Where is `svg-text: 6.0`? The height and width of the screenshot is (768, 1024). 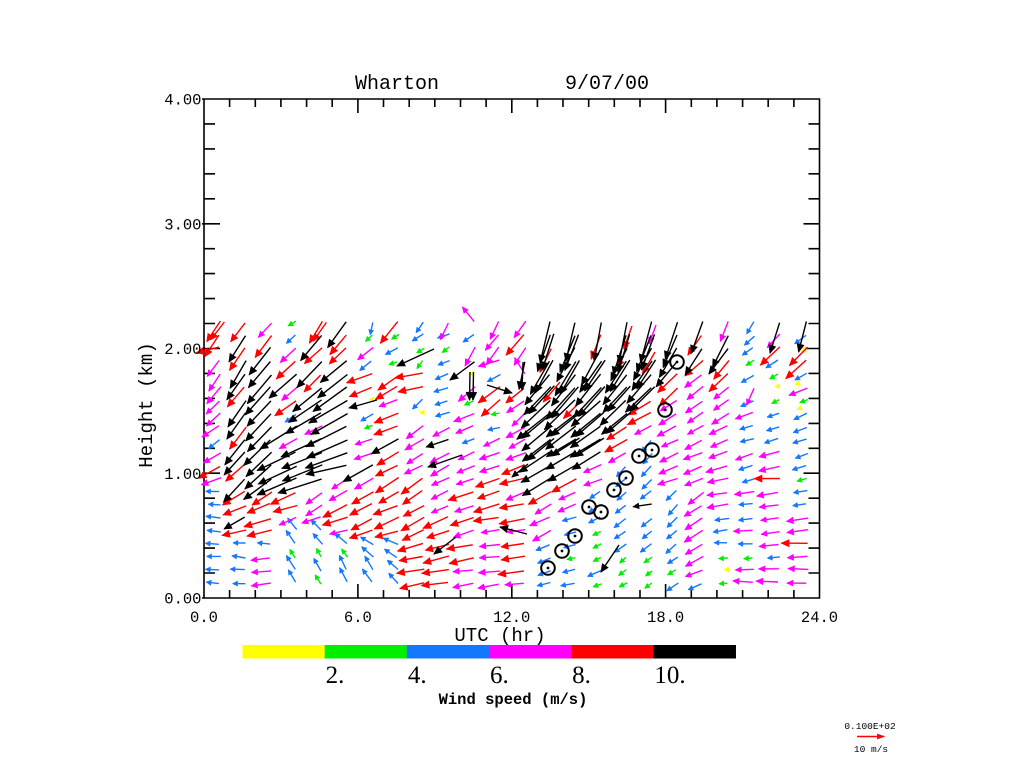
svg-text: 6.0 is located at coordinates (358, 618).